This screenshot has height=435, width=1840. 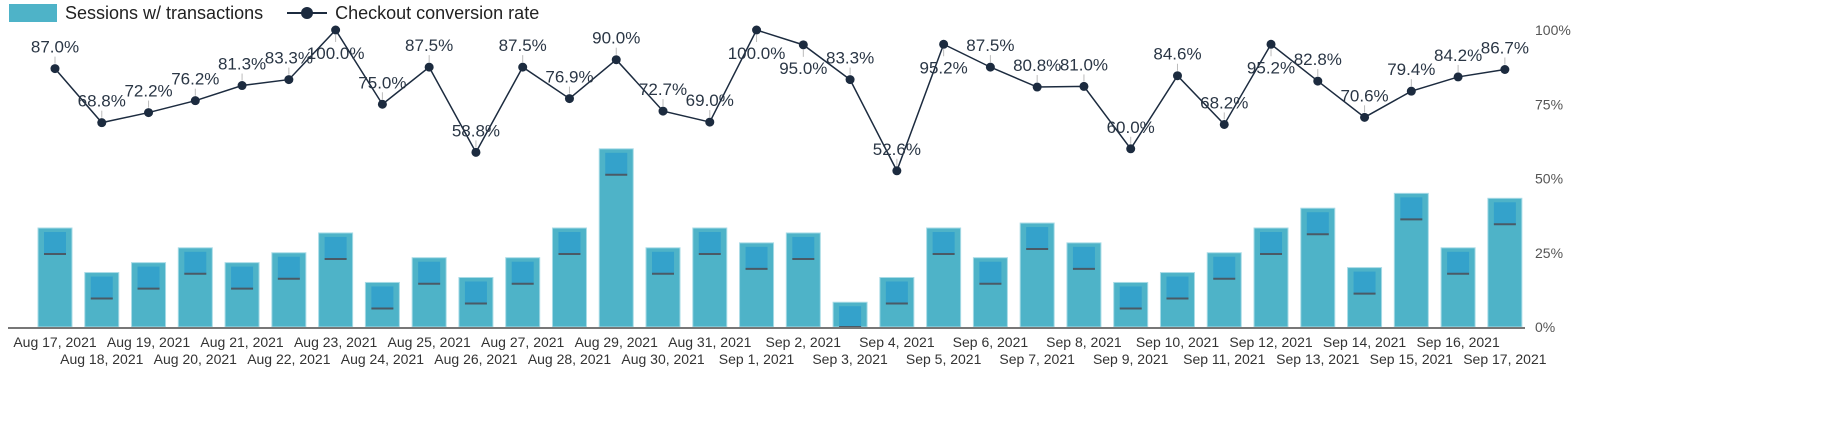 I want to click on conversion-data-label: 68.8%, so click(x=102, y=101).